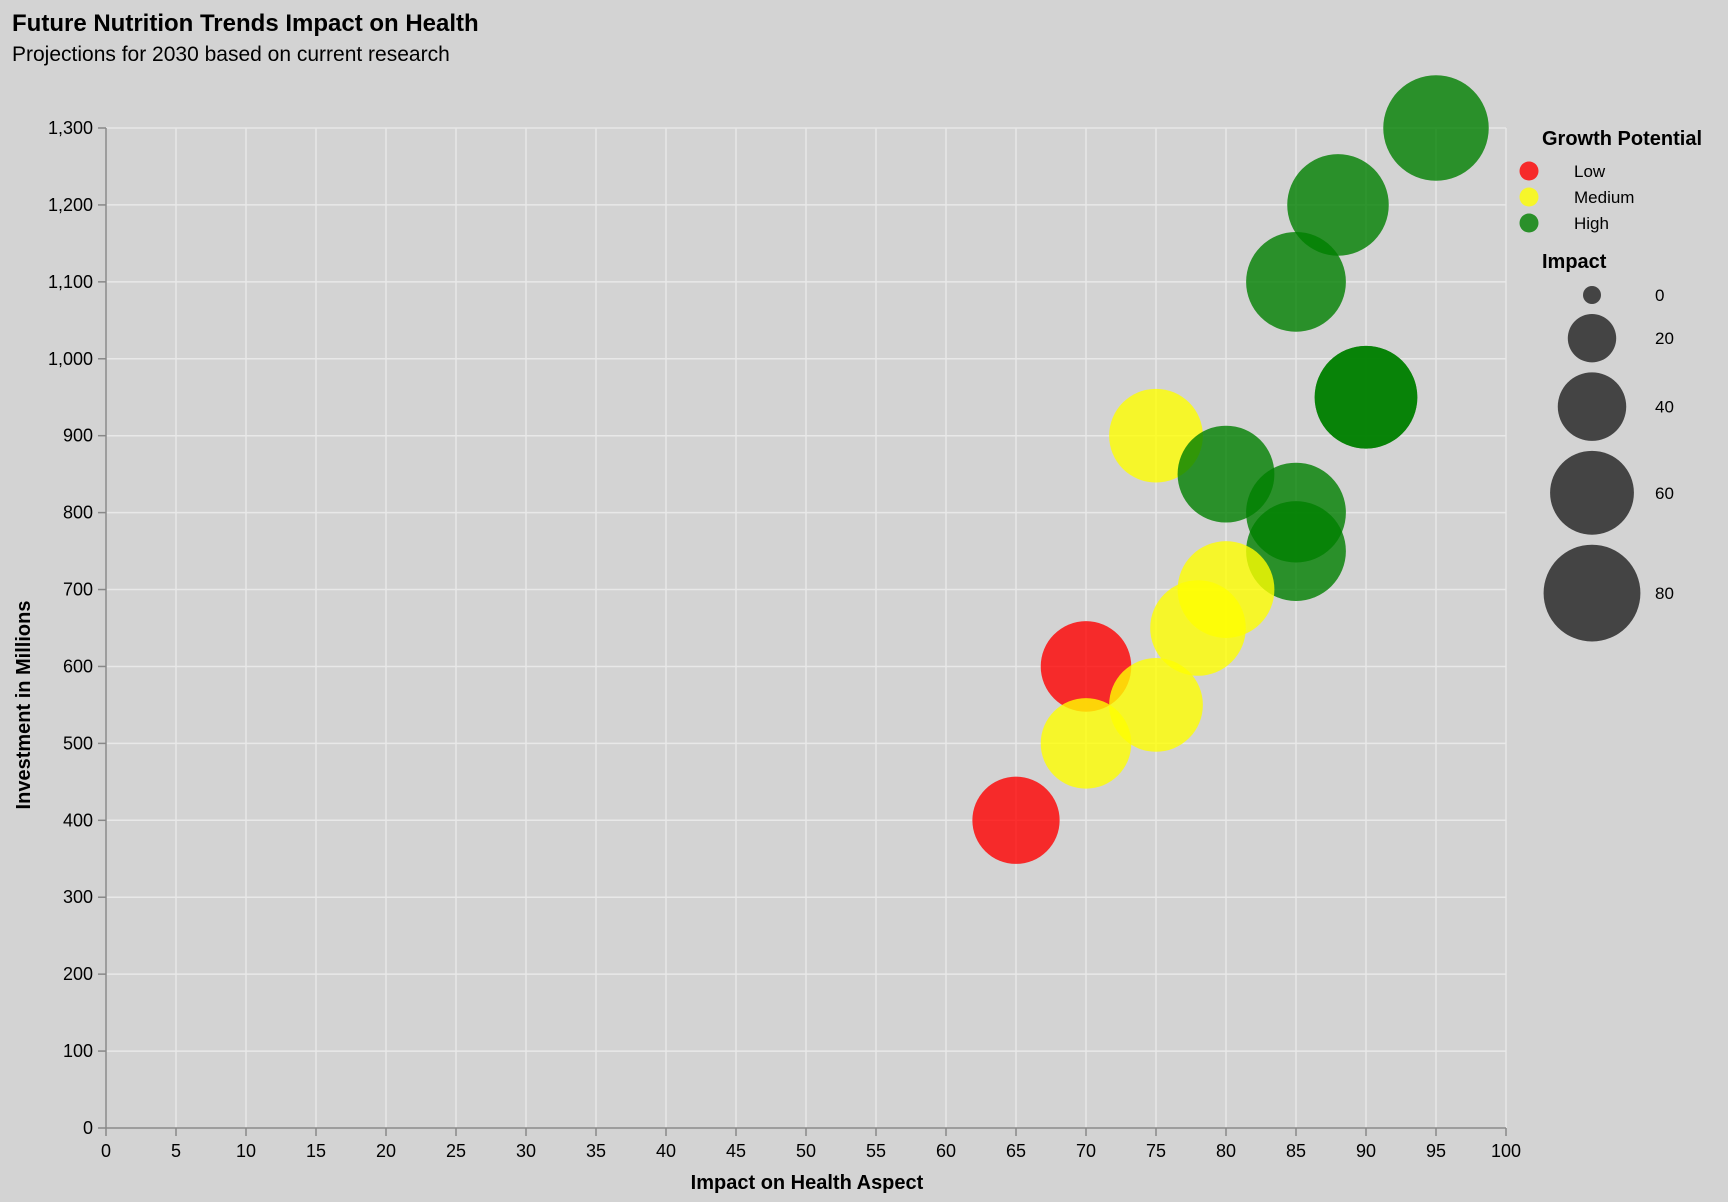  I want to click on legend-label-low: Low, so click(1590, 171).